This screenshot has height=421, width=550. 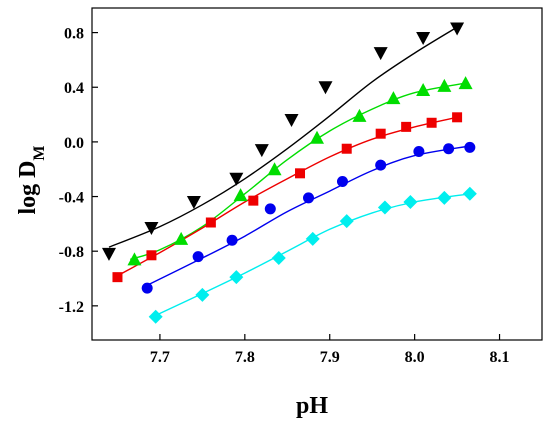 What do you see at coordinates (39, 152) in the screenshot?
I see `y-axis-title-subscript: M` at bounding box center [39, 152].